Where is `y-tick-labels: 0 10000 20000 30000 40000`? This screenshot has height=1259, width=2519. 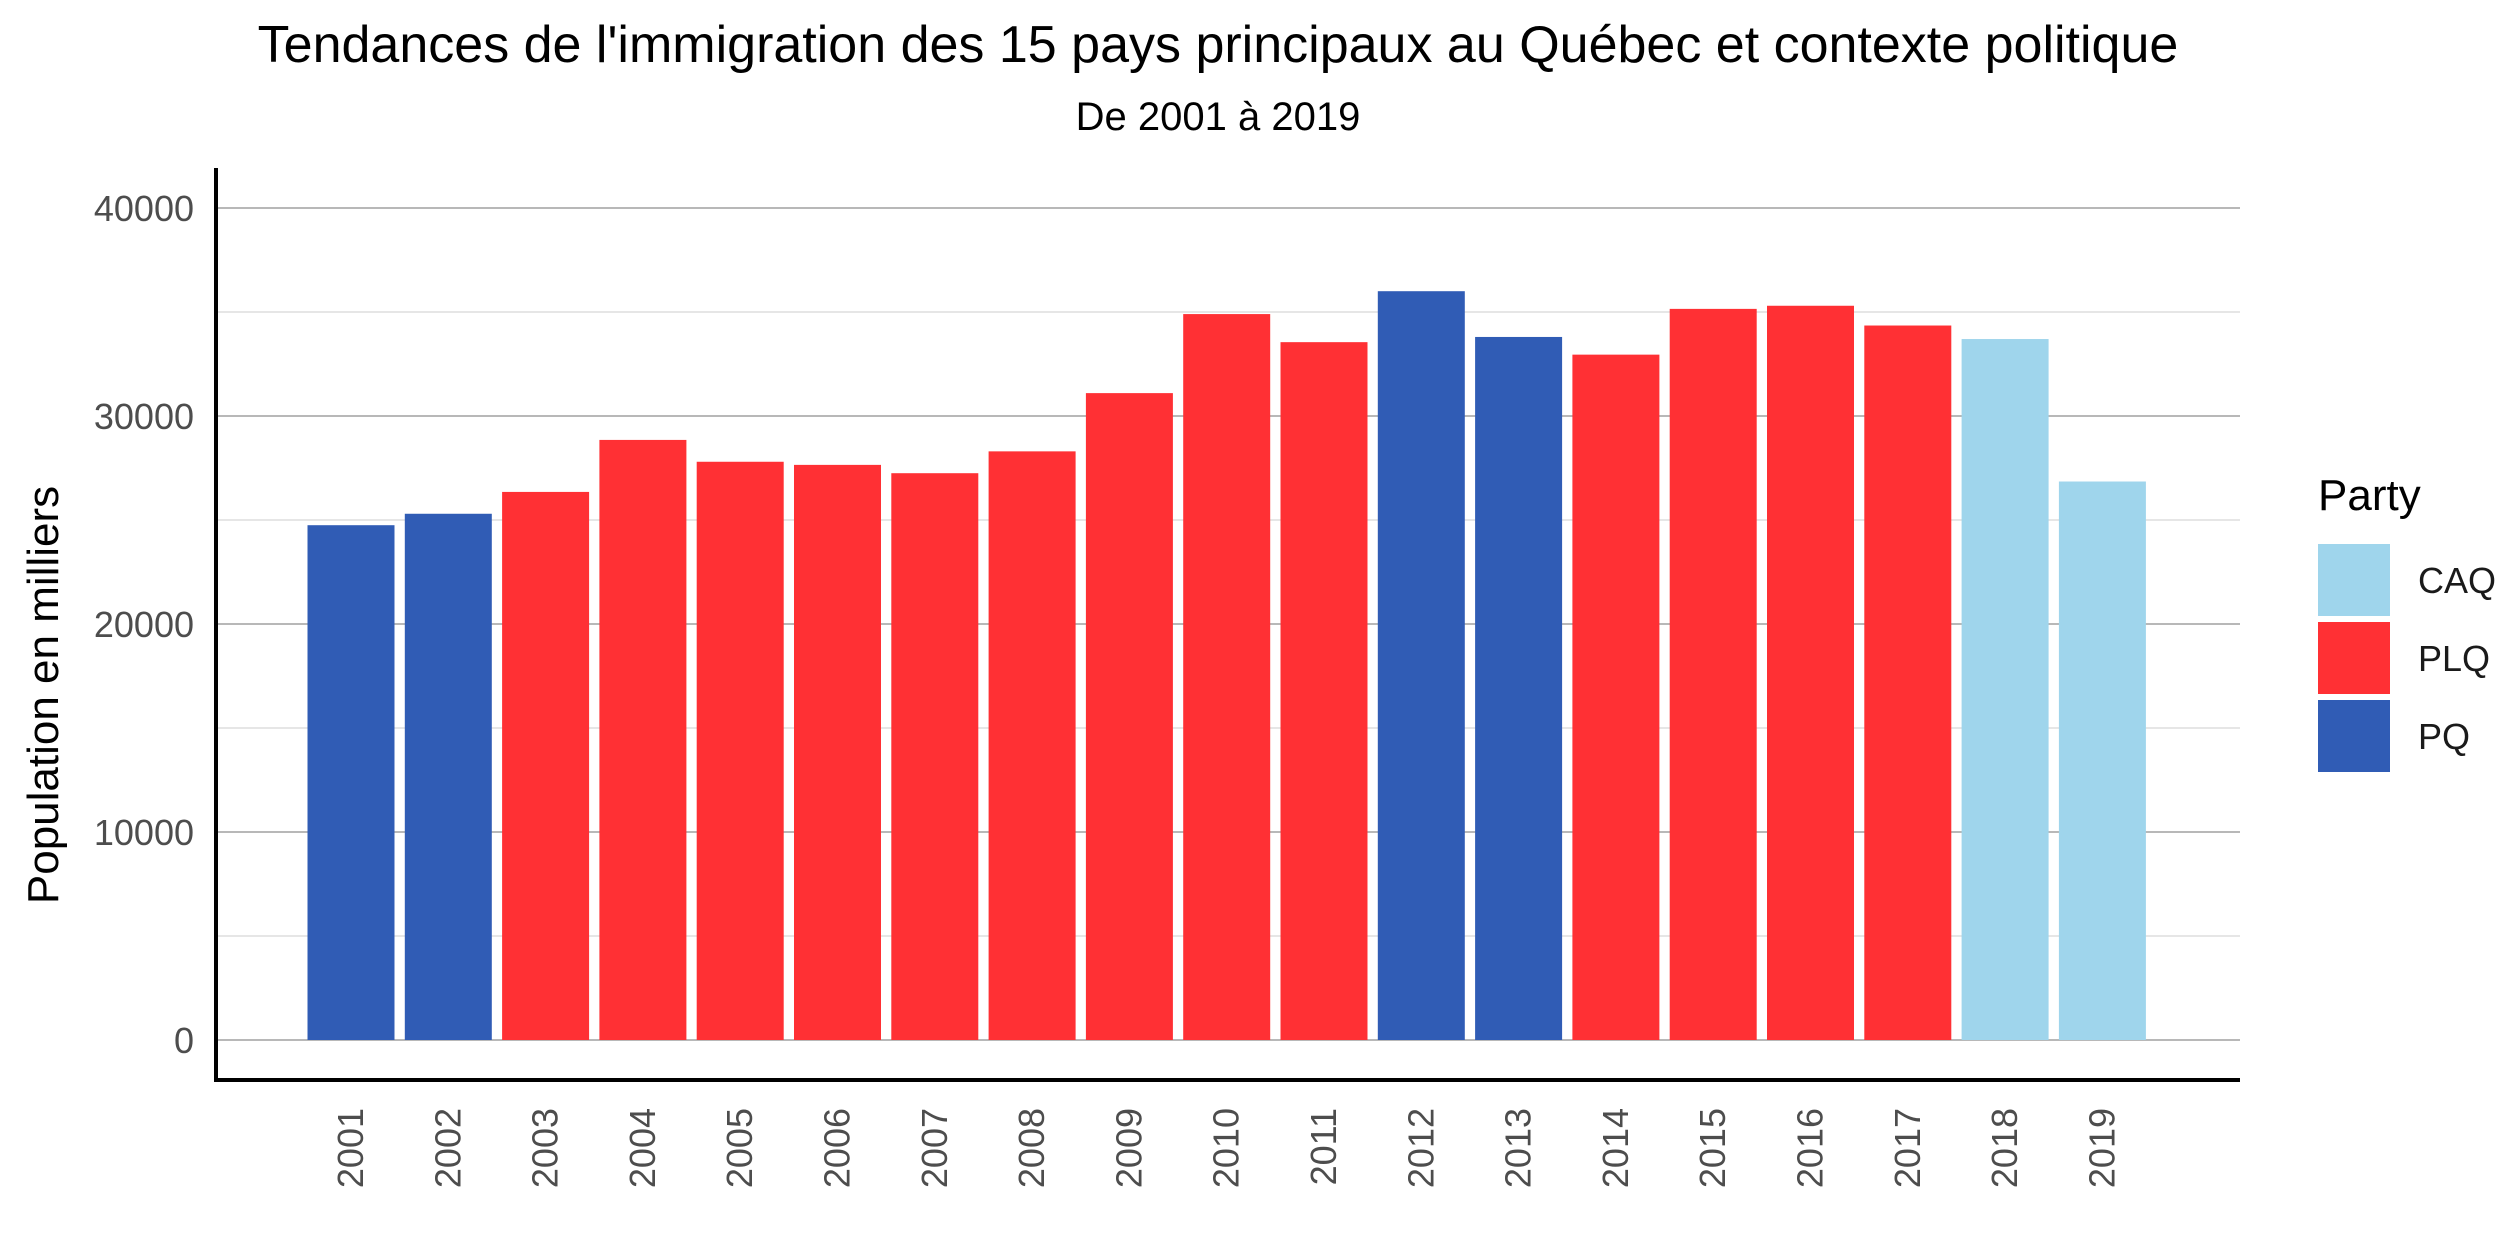
y-tick-labels: 0 10000 20000 30000 40000 is located at coordinates (144, 624).